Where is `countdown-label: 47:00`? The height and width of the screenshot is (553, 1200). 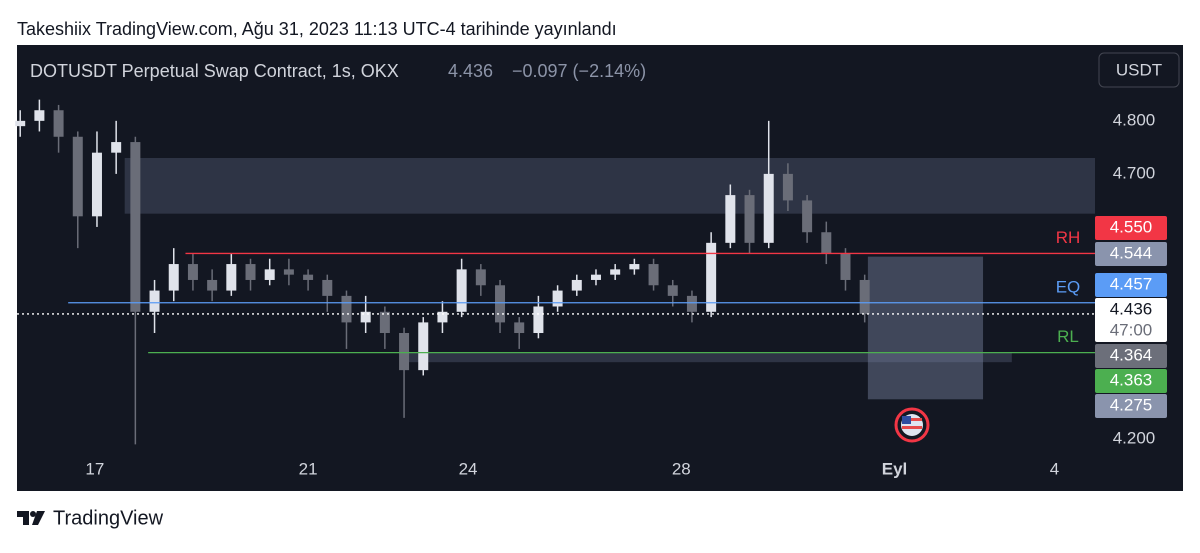
countdown-label: 47:00 is located at coordinates (1131, 329).